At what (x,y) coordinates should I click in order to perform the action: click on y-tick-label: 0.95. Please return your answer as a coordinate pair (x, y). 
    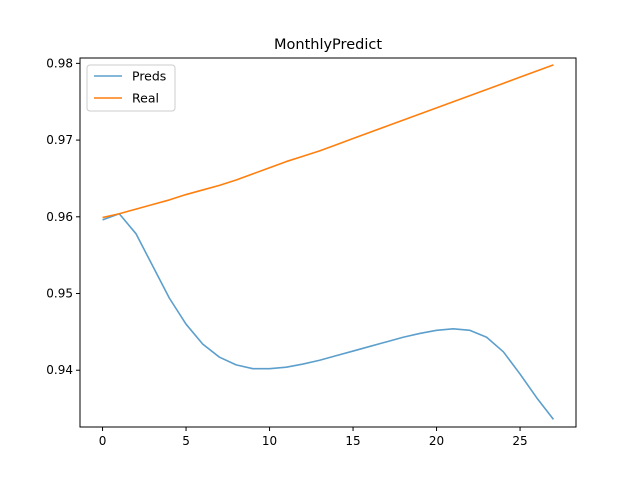
    Looking at the image, I should click on (59, 294).